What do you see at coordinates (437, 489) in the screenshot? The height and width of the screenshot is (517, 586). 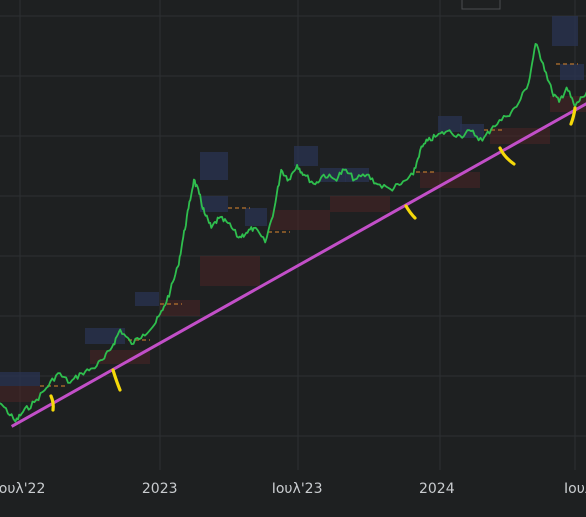 I see `x-tick-label: 2024` at bounding box center [437, 489].